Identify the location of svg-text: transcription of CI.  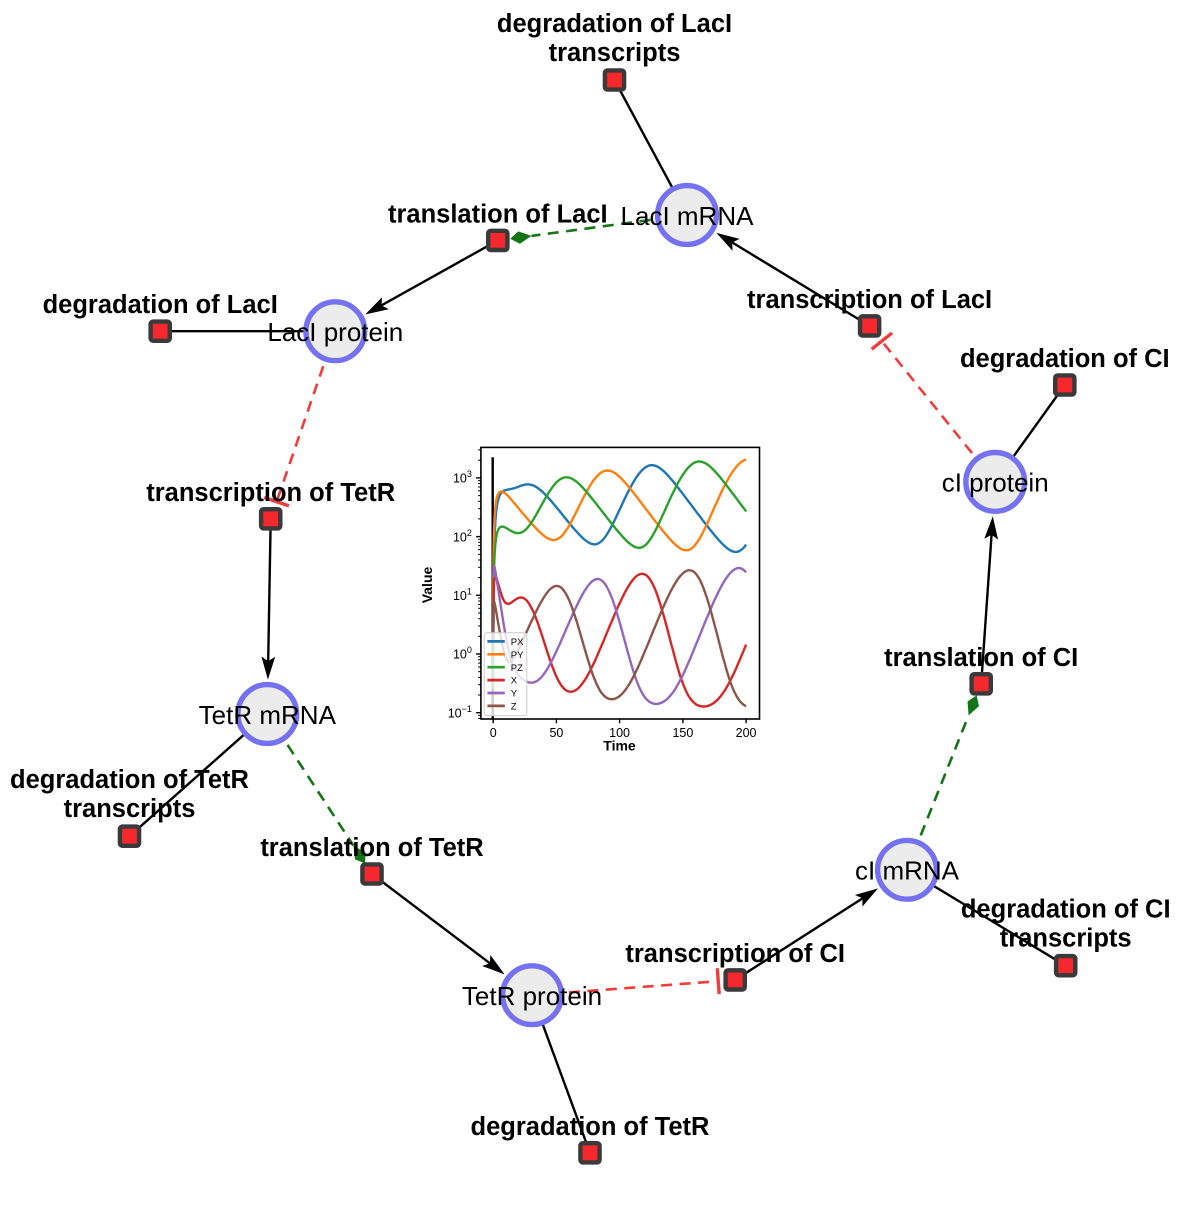
(735, 954).